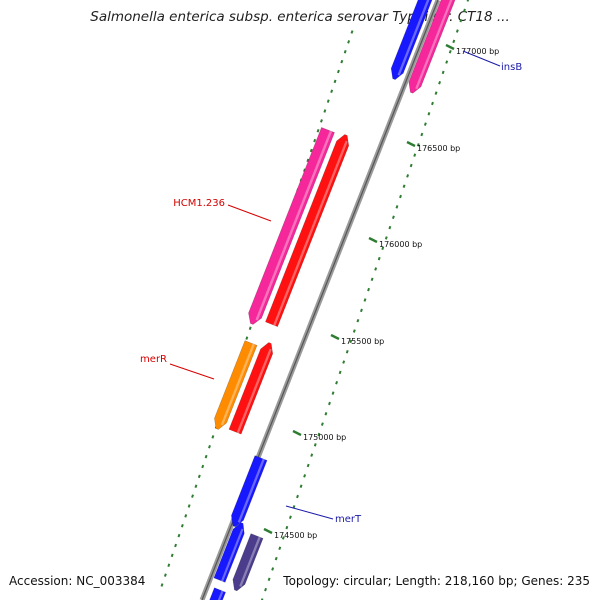 The width and height of the screenshot is (600, 600). What do you see at coordinates (248, 562) in the screenshot?
I see `gene-feature-merT-c` at bounding box center [248, 562].